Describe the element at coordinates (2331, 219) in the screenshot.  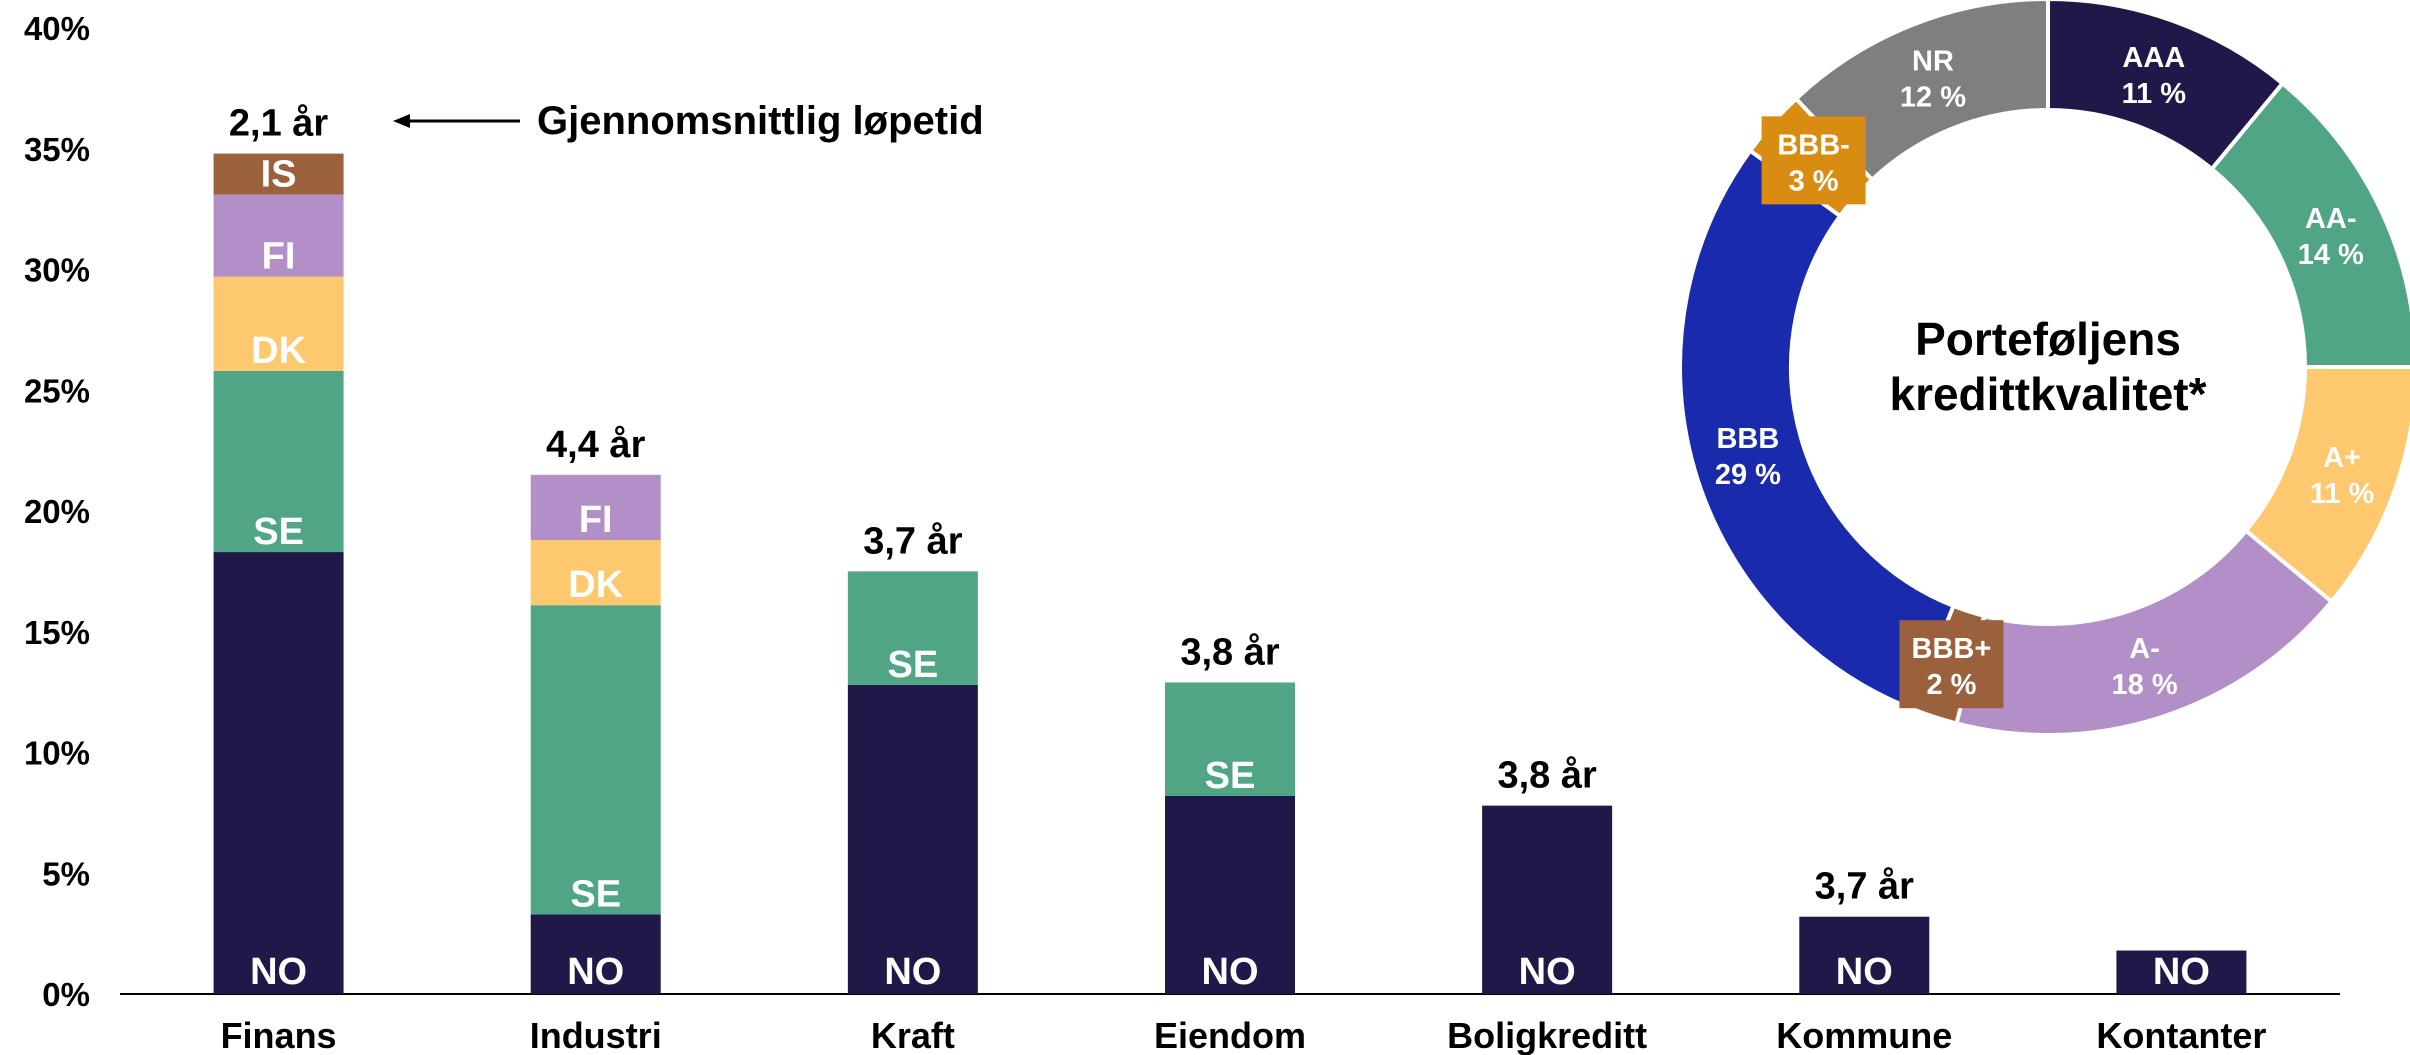
I see `donut-slice-label: AA-` at that location.